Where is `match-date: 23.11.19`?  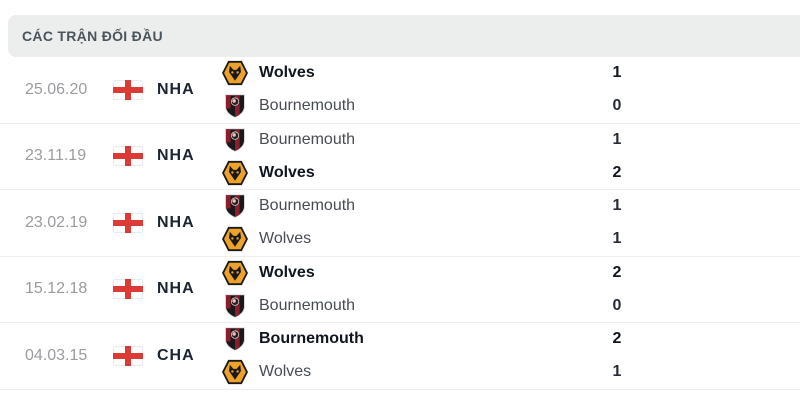
match-date: 23.11.19 is located at coordinates (56, 156).